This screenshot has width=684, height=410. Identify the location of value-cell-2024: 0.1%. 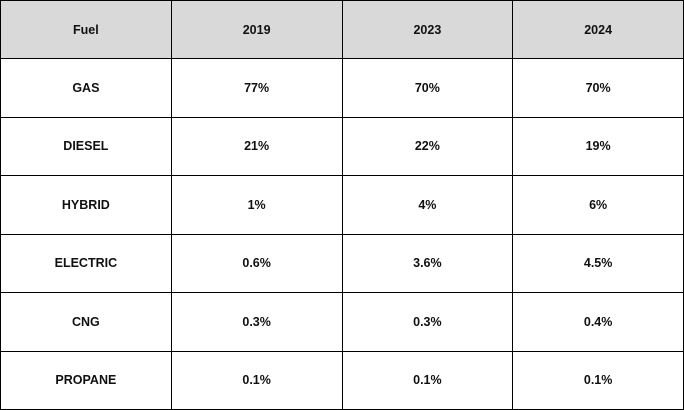
(598, 380).